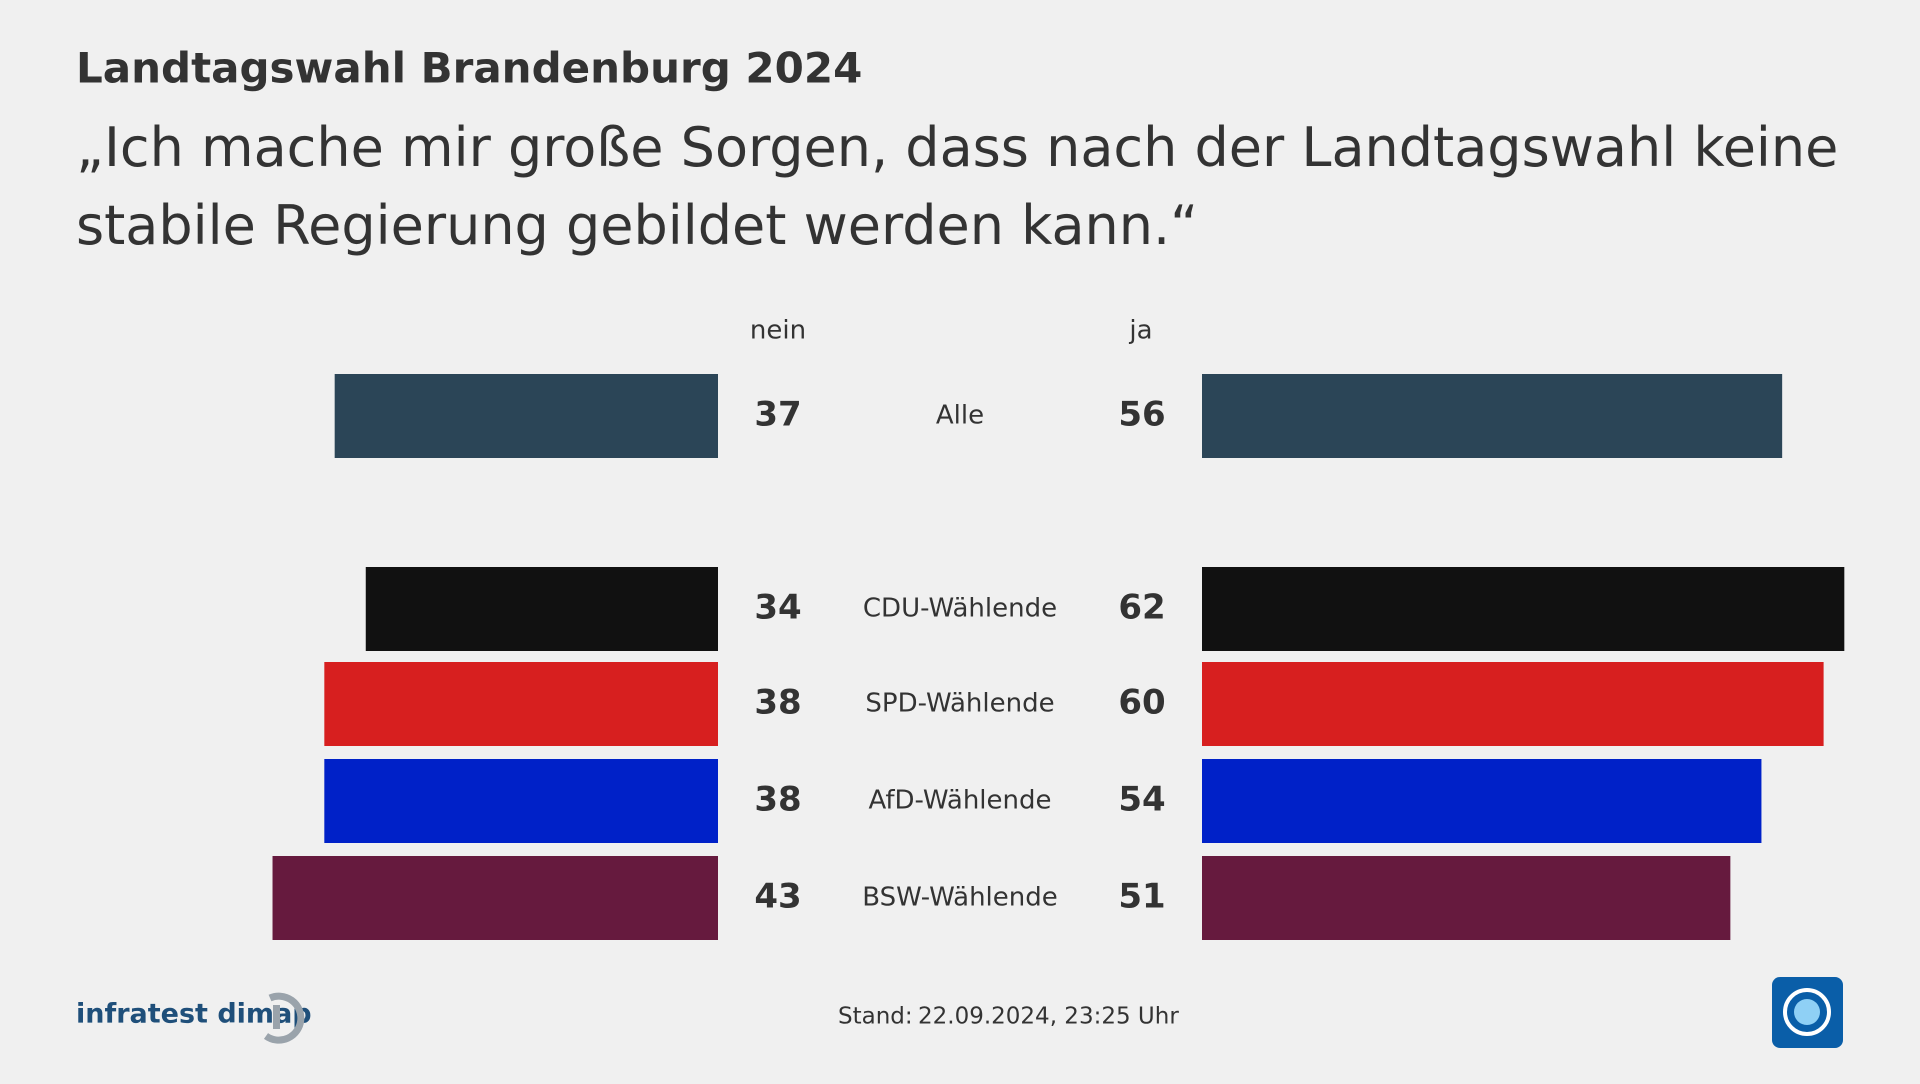 Image resolution: width=1920 pixels, height=1084 pixels. I want to click on value-label: 34, so click(777, 608).